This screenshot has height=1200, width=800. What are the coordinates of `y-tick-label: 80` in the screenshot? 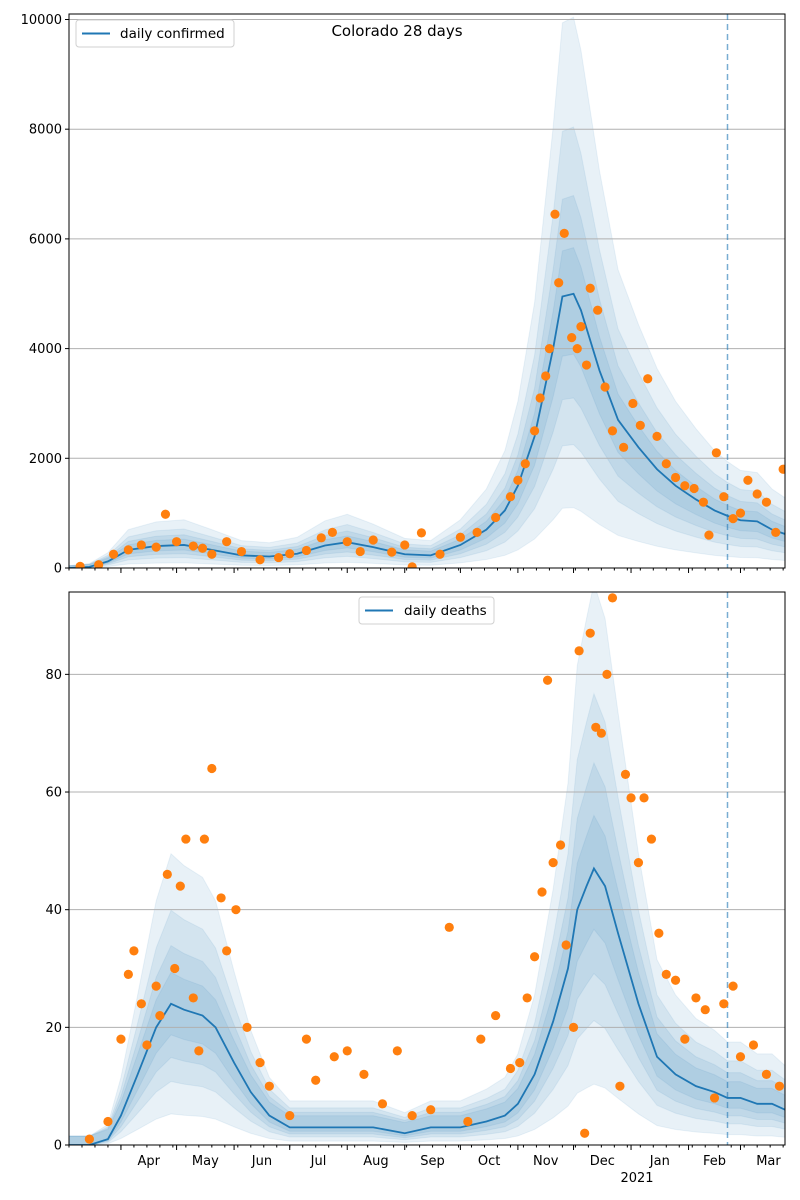 It's located at (53, 675).